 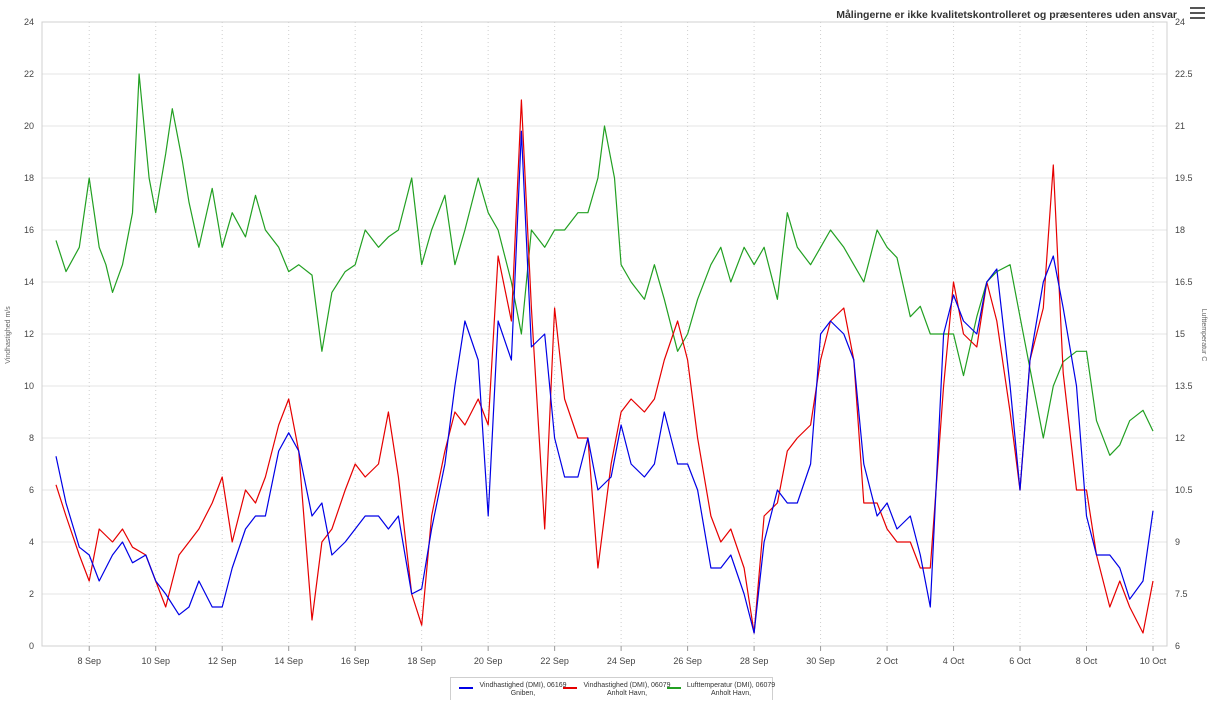 What do you see at coordinates (1184, 74) in the screenshot?
I see `right-tick-label: 22.5` at bounding box center [1184, 74].